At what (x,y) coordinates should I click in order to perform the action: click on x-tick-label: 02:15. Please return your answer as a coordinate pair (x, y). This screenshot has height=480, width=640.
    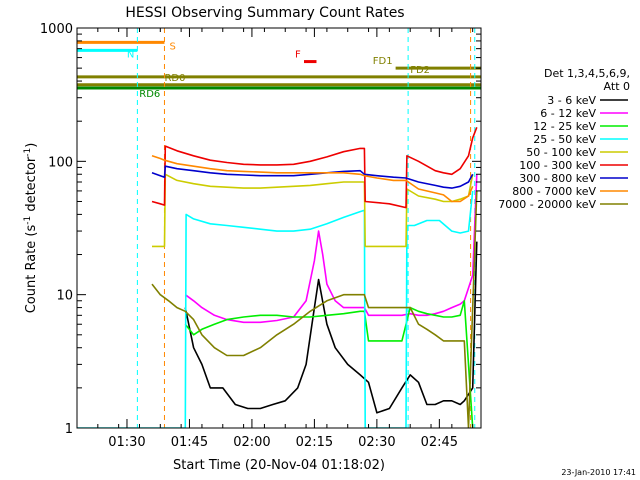
    Looking at the image, I should click on (314, 442).